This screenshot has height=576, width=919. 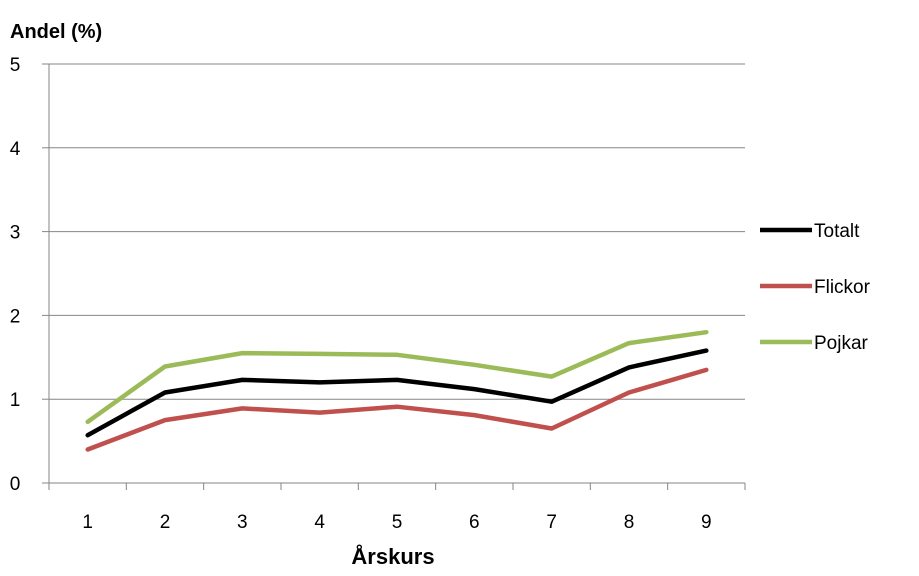 I want to click on series-line-pojkar, so click(x=397, y=377).